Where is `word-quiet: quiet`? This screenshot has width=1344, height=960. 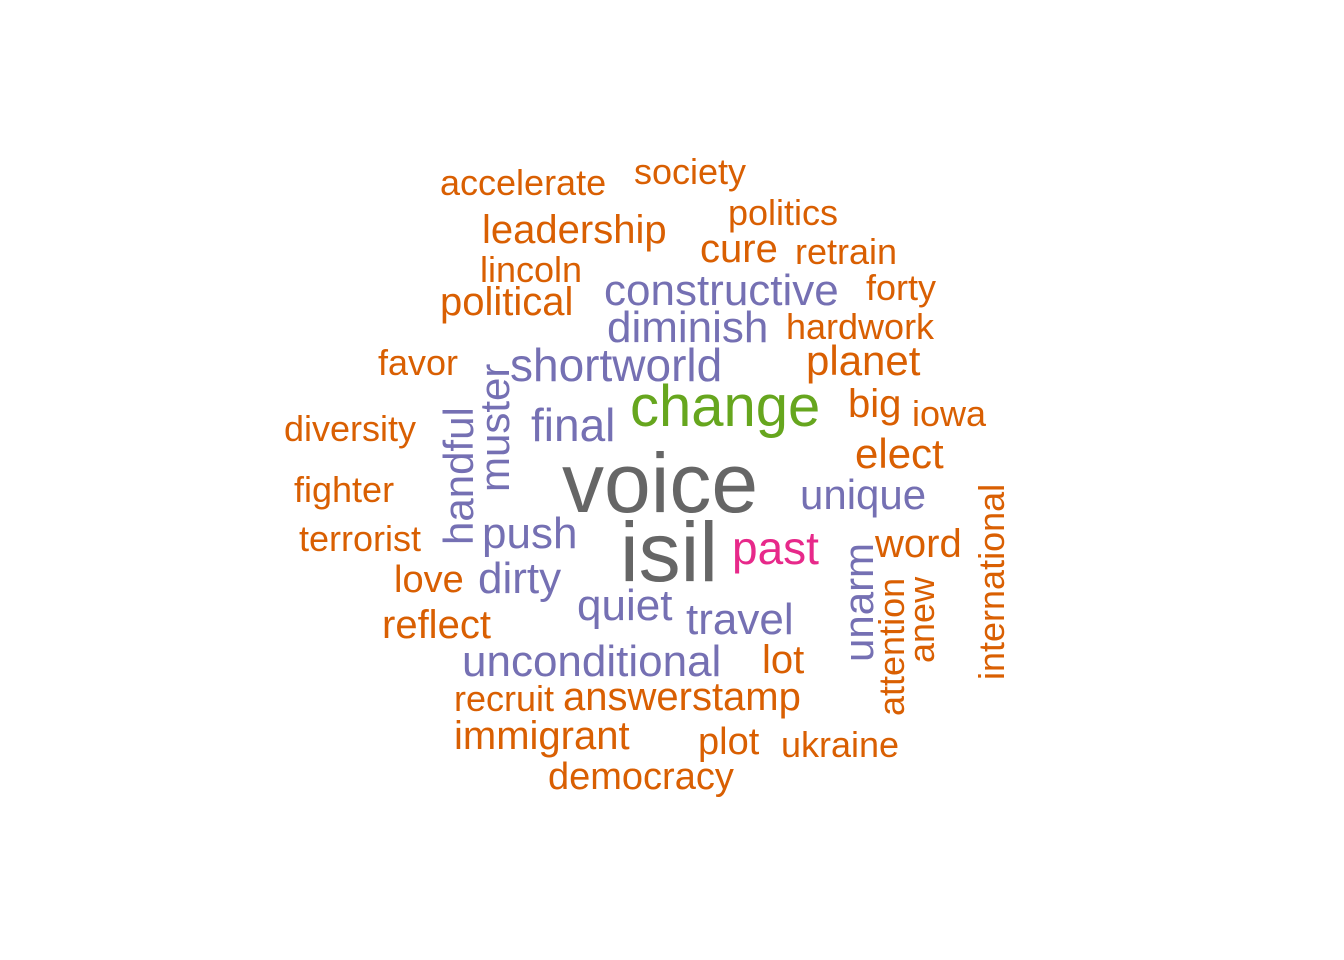 word-quiet: quiet is located at coordinates (625, 605).